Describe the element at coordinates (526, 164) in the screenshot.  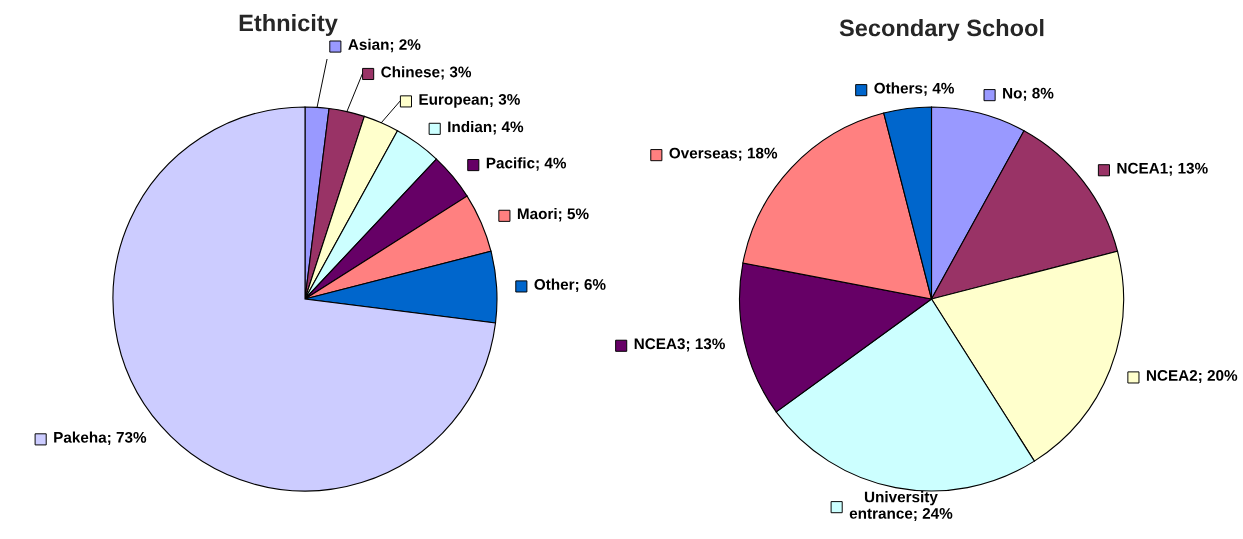
I see `legend-label: Pacific; 4%` at that location.